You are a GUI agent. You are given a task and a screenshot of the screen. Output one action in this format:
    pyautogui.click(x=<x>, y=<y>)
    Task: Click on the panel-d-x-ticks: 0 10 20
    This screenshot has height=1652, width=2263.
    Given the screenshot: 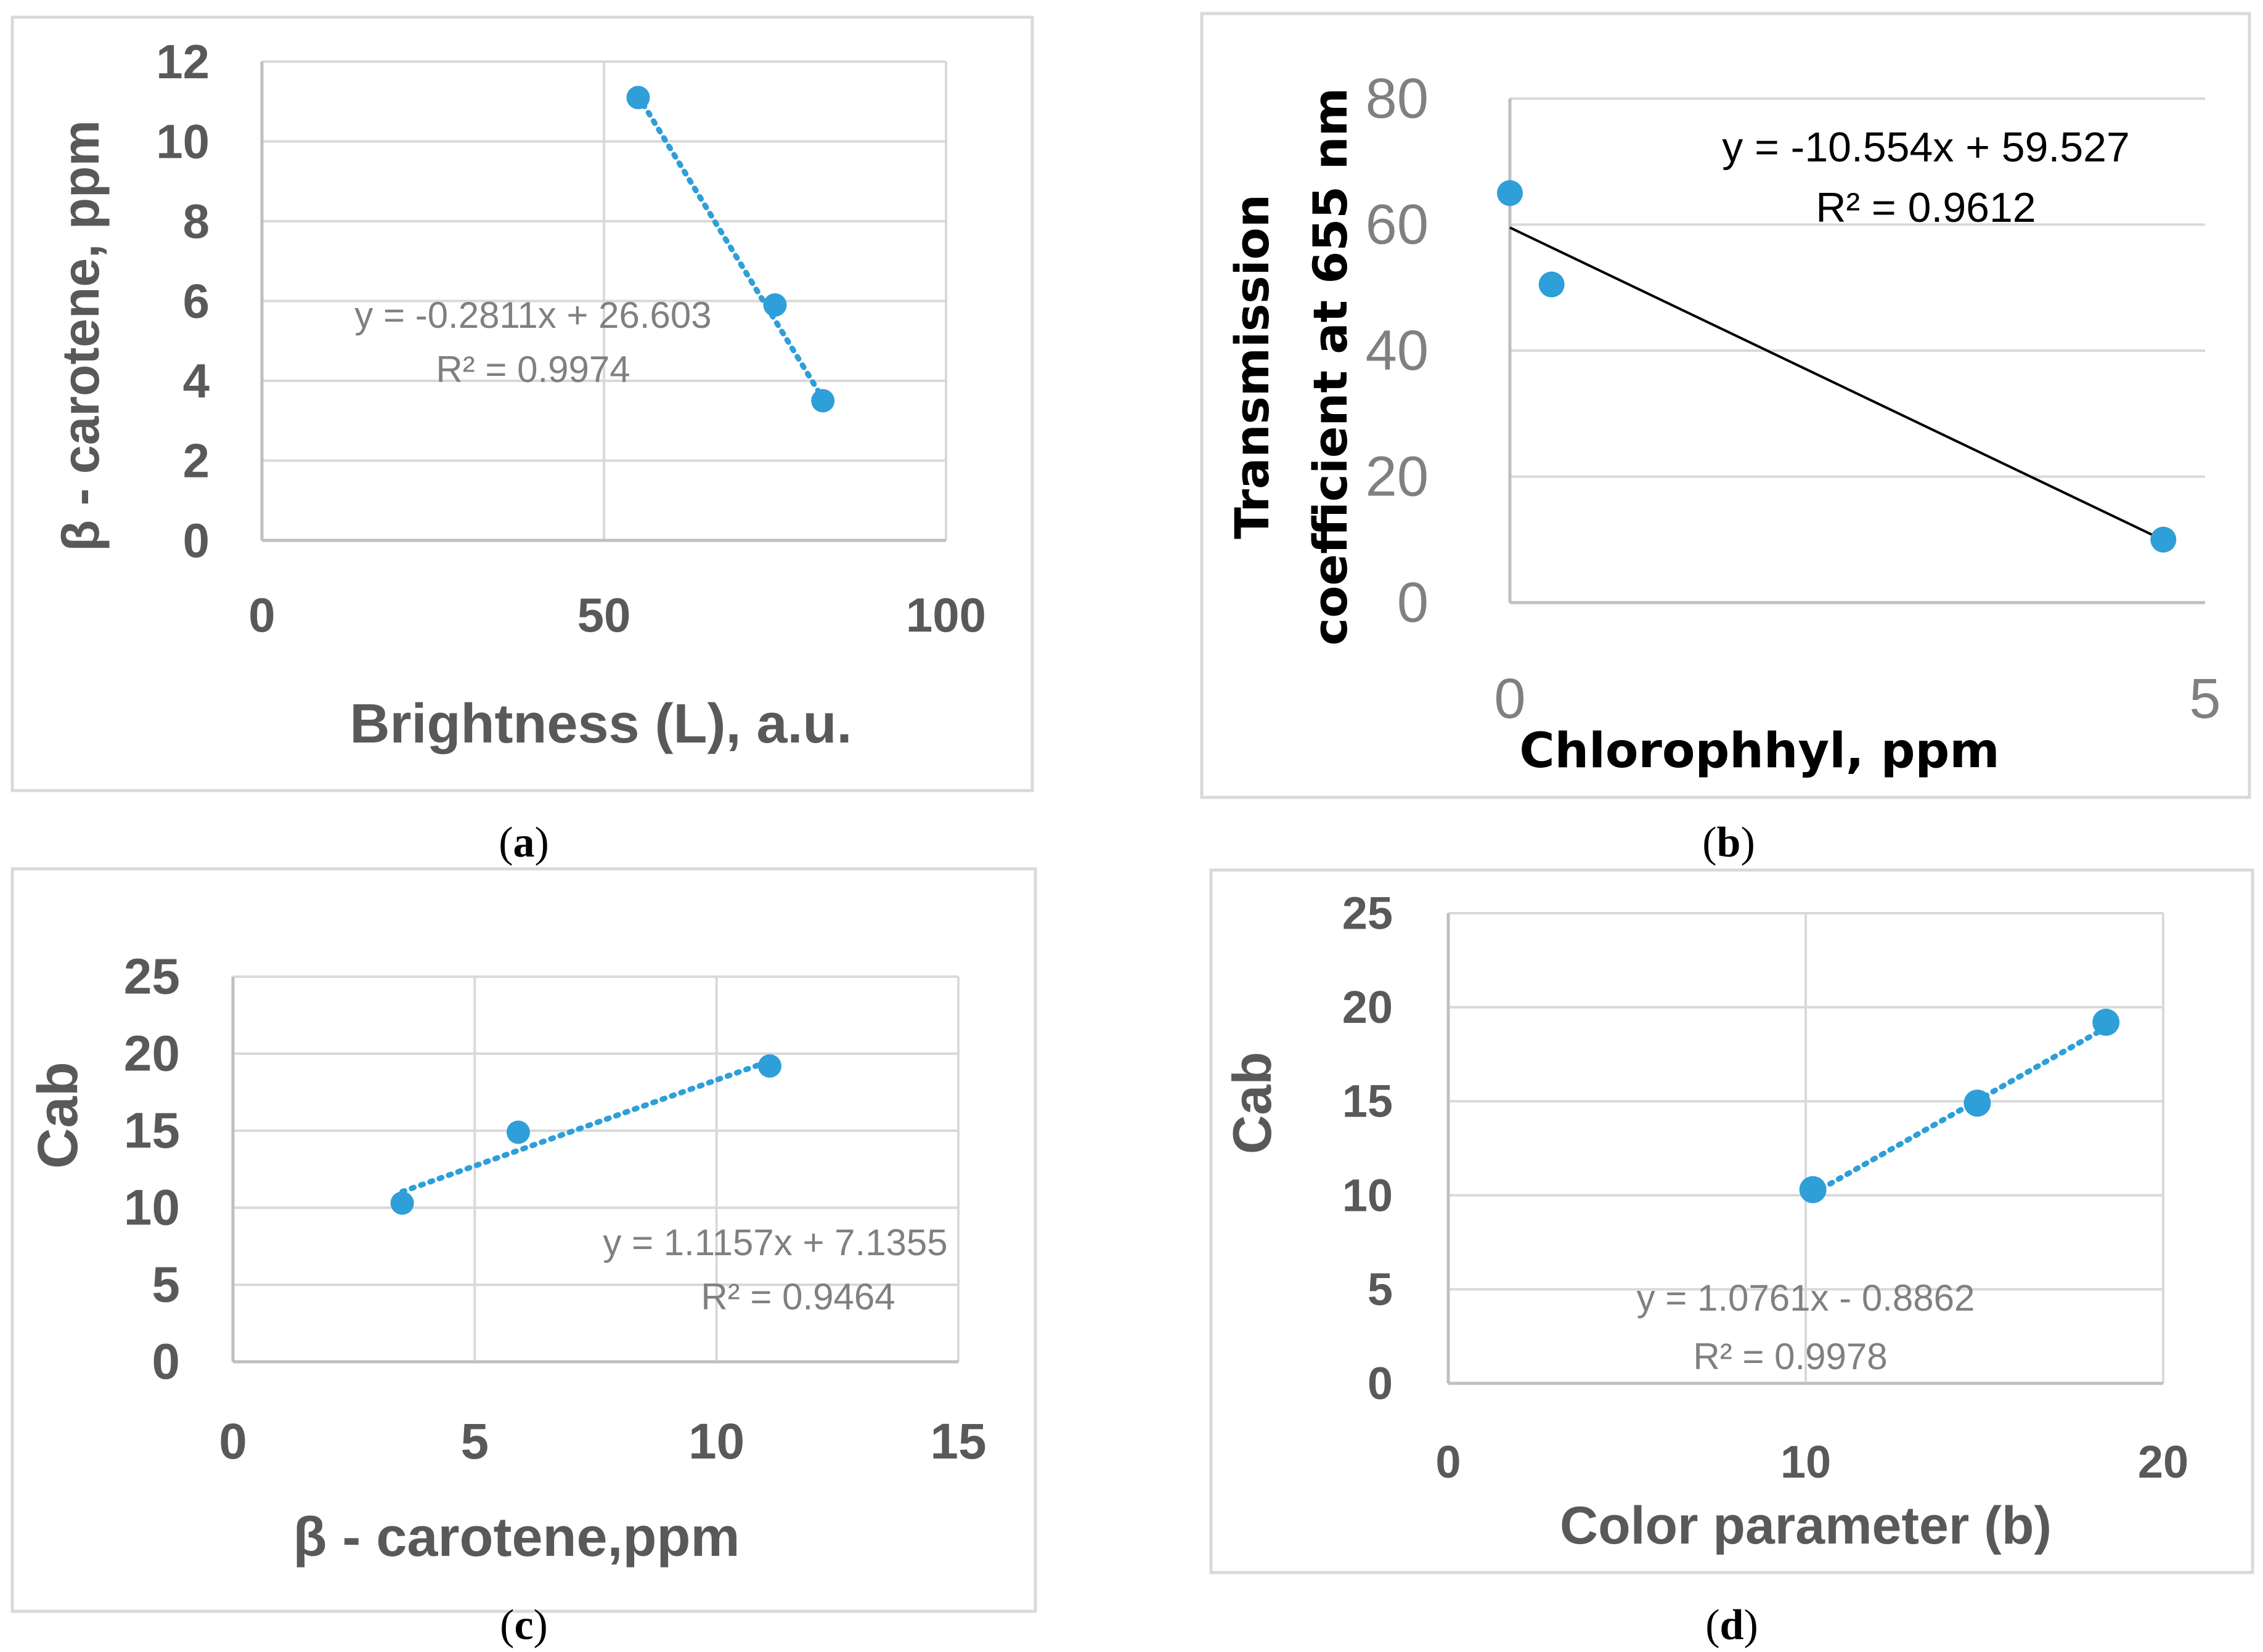 What is the action you would take?
    pyautogui.click(x=1811, y=1461)
    